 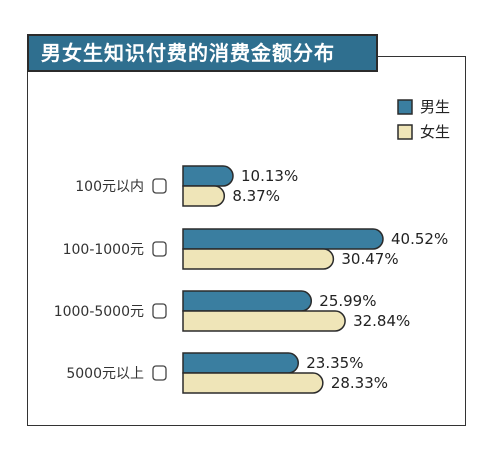 I want to click on legend-label-1: 女生, so click(x=435, y=132).